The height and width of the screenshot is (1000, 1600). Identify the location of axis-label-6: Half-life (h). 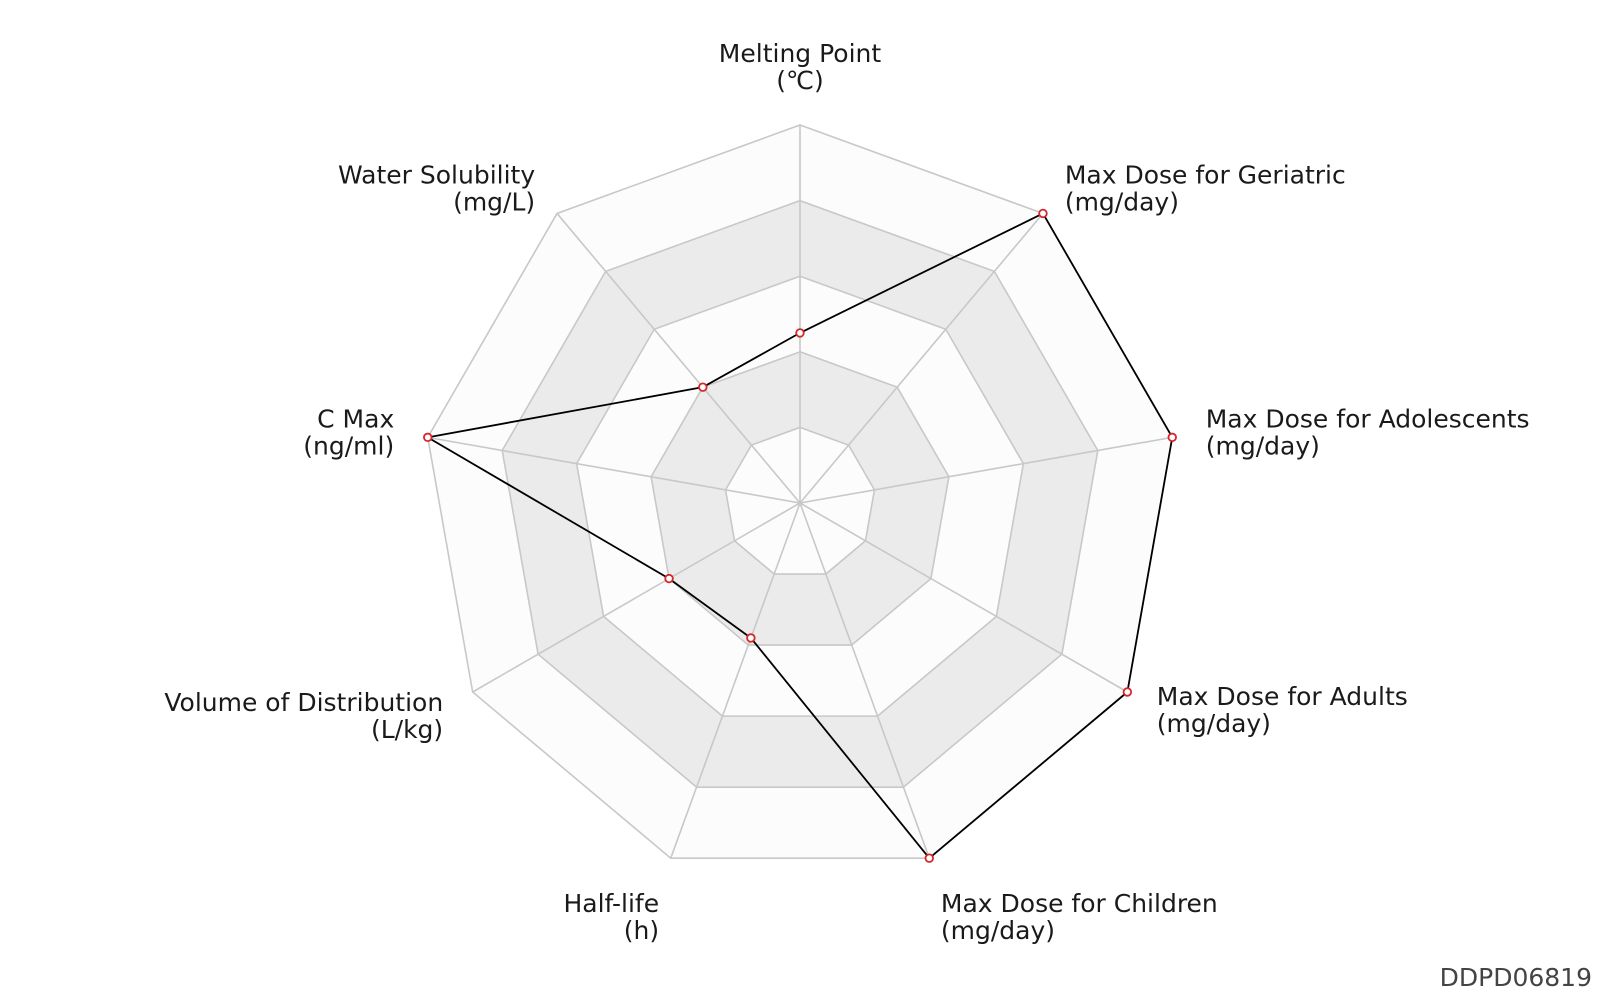
(611, 917).